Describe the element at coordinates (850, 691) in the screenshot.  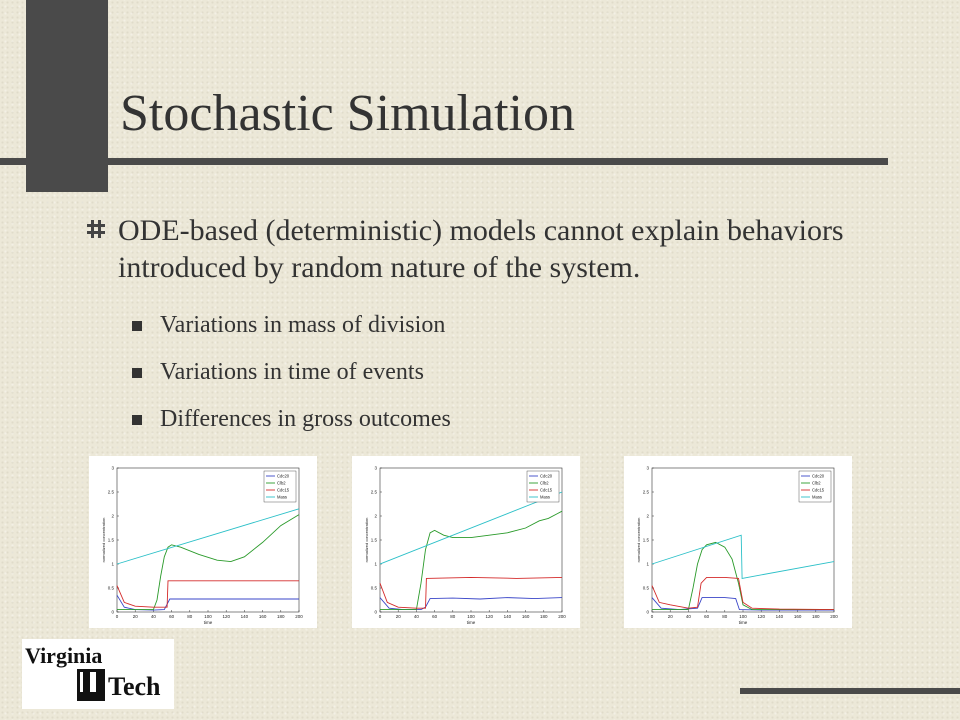
I see `bottom-rule` at that location.